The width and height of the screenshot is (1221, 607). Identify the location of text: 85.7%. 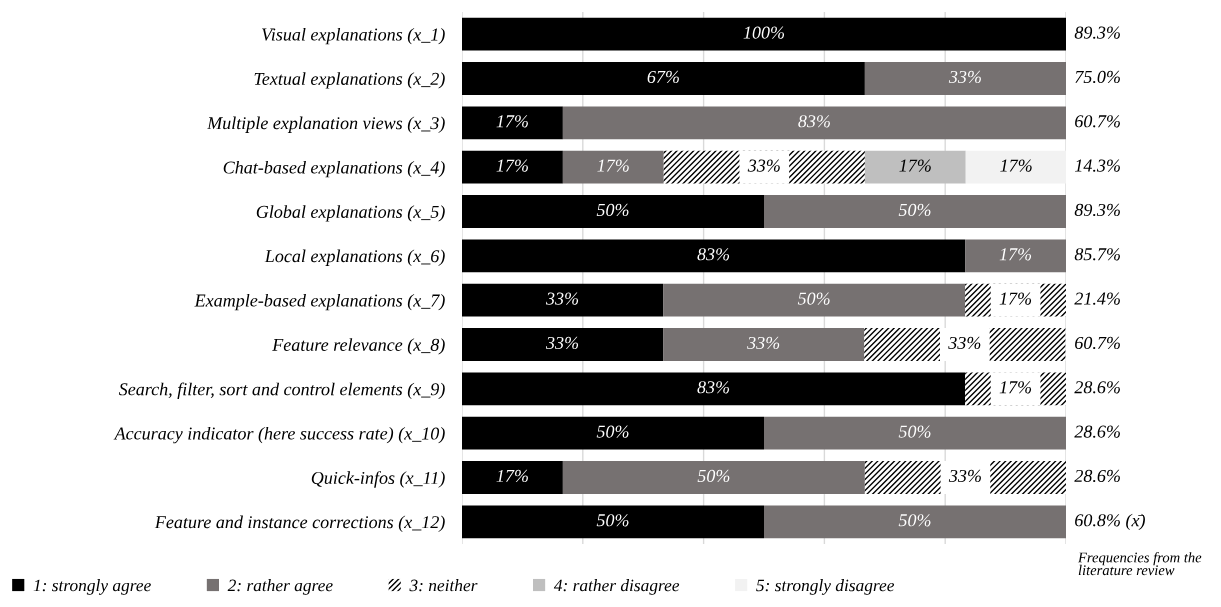
(1097, 254).